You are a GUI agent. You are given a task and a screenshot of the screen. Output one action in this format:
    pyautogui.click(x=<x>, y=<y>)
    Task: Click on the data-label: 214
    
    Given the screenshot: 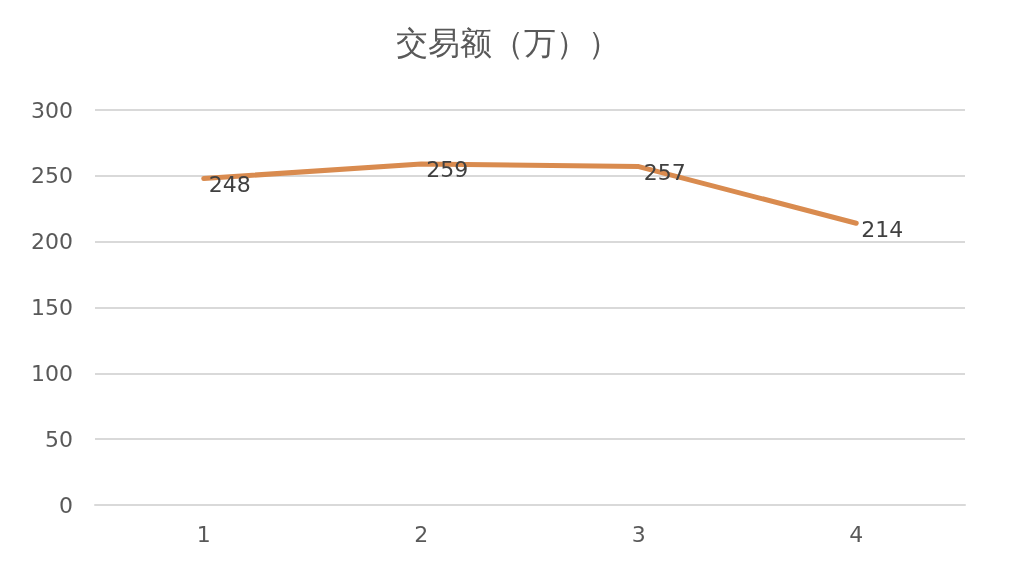 What is the action you would take?
    pyautogui.click(x=882, y=229)
    